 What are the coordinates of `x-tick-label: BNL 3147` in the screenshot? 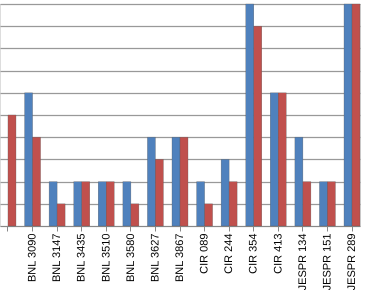 It's located at (57, 258).